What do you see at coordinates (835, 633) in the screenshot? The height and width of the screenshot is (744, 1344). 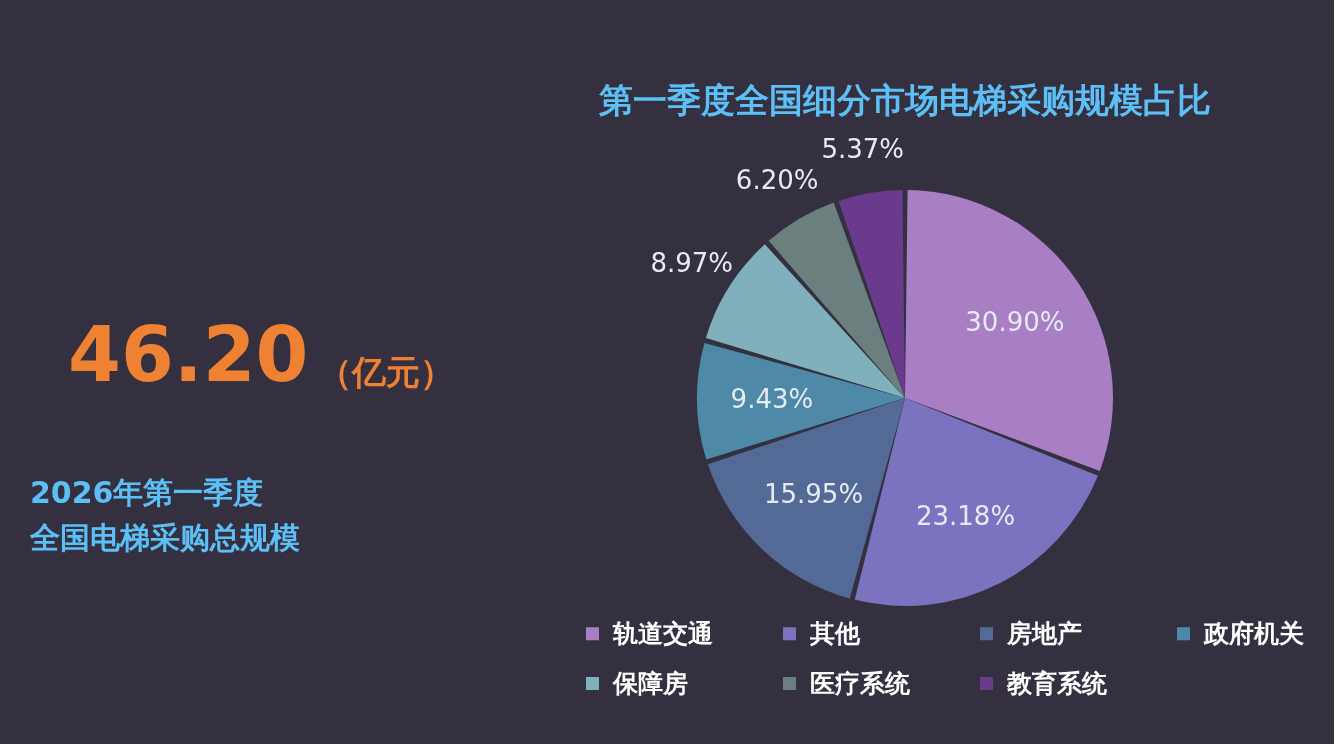 I see `legend-label: 其他` at bounding box center [835, 633].